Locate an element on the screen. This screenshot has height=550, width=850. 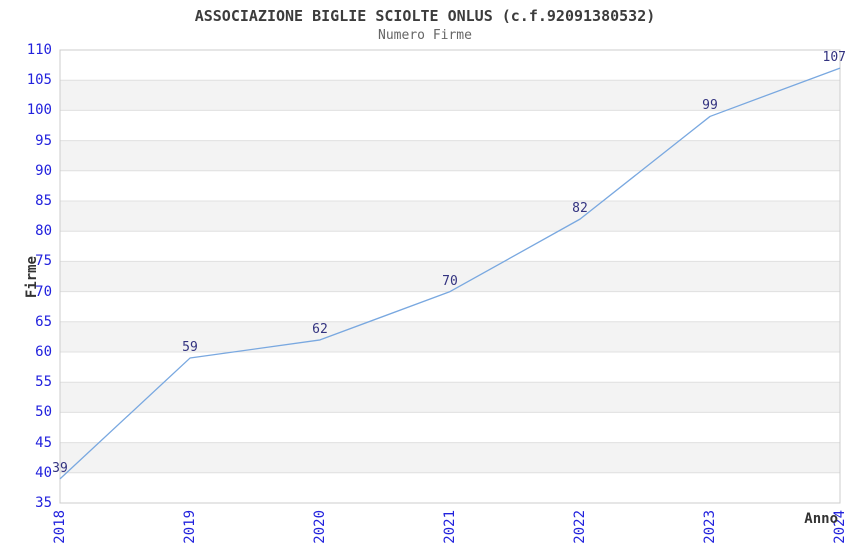
x-tick-label: 2018 is located at coordinates (60, 527).